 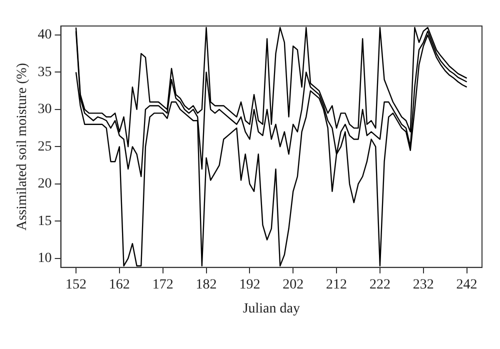 What do you see at coordinates (271, 308) in the screenshot?
I see `x-axis-title: Julian day` at bounding box center [271, 308].